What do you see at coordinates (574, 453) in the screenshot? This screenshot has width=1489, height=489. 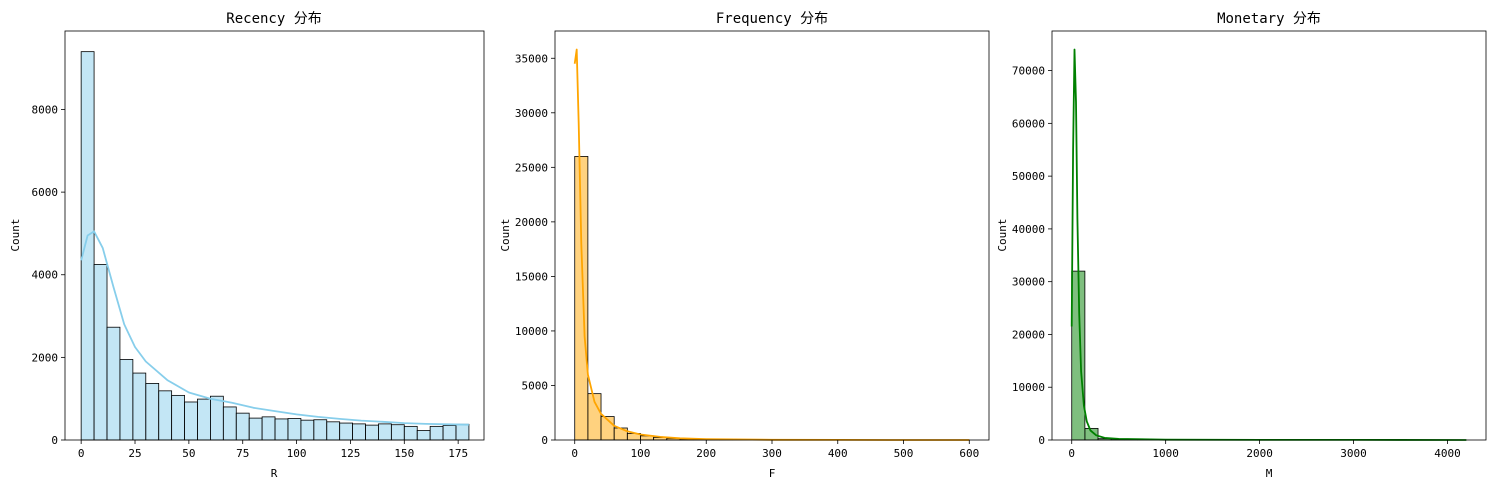 I see `frequency-x-tick-label: 0` at bounding box center [574, 453].